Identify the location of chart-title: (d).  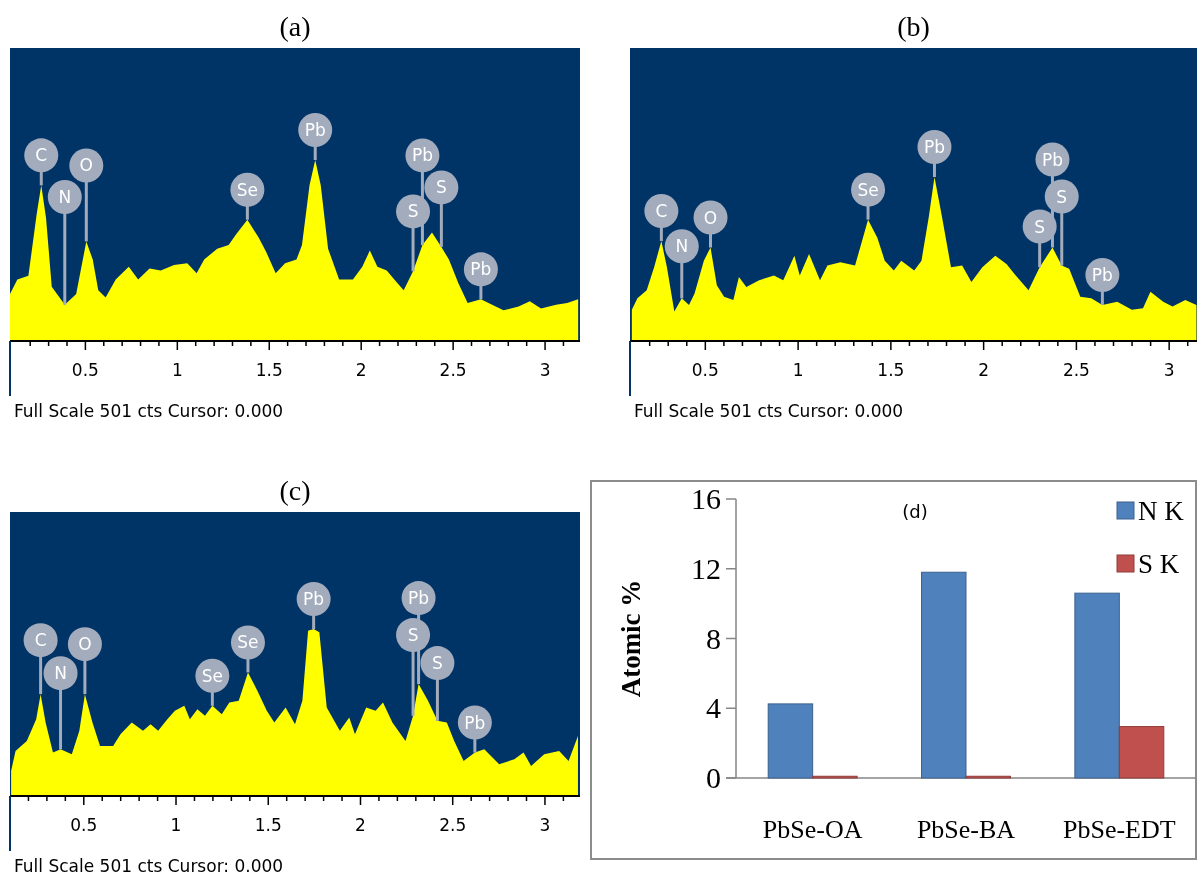
(915, 511).